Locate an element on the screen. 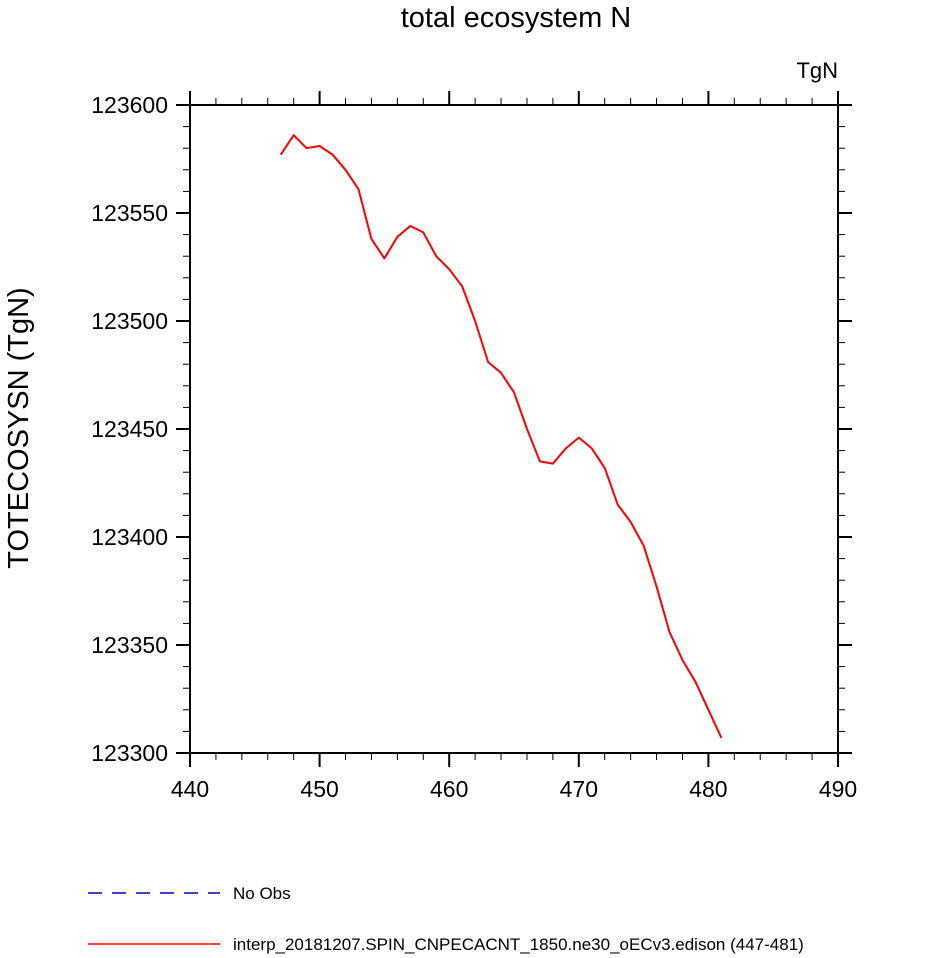  y-tick-label: 123450 is located at coordinates (129, 429).